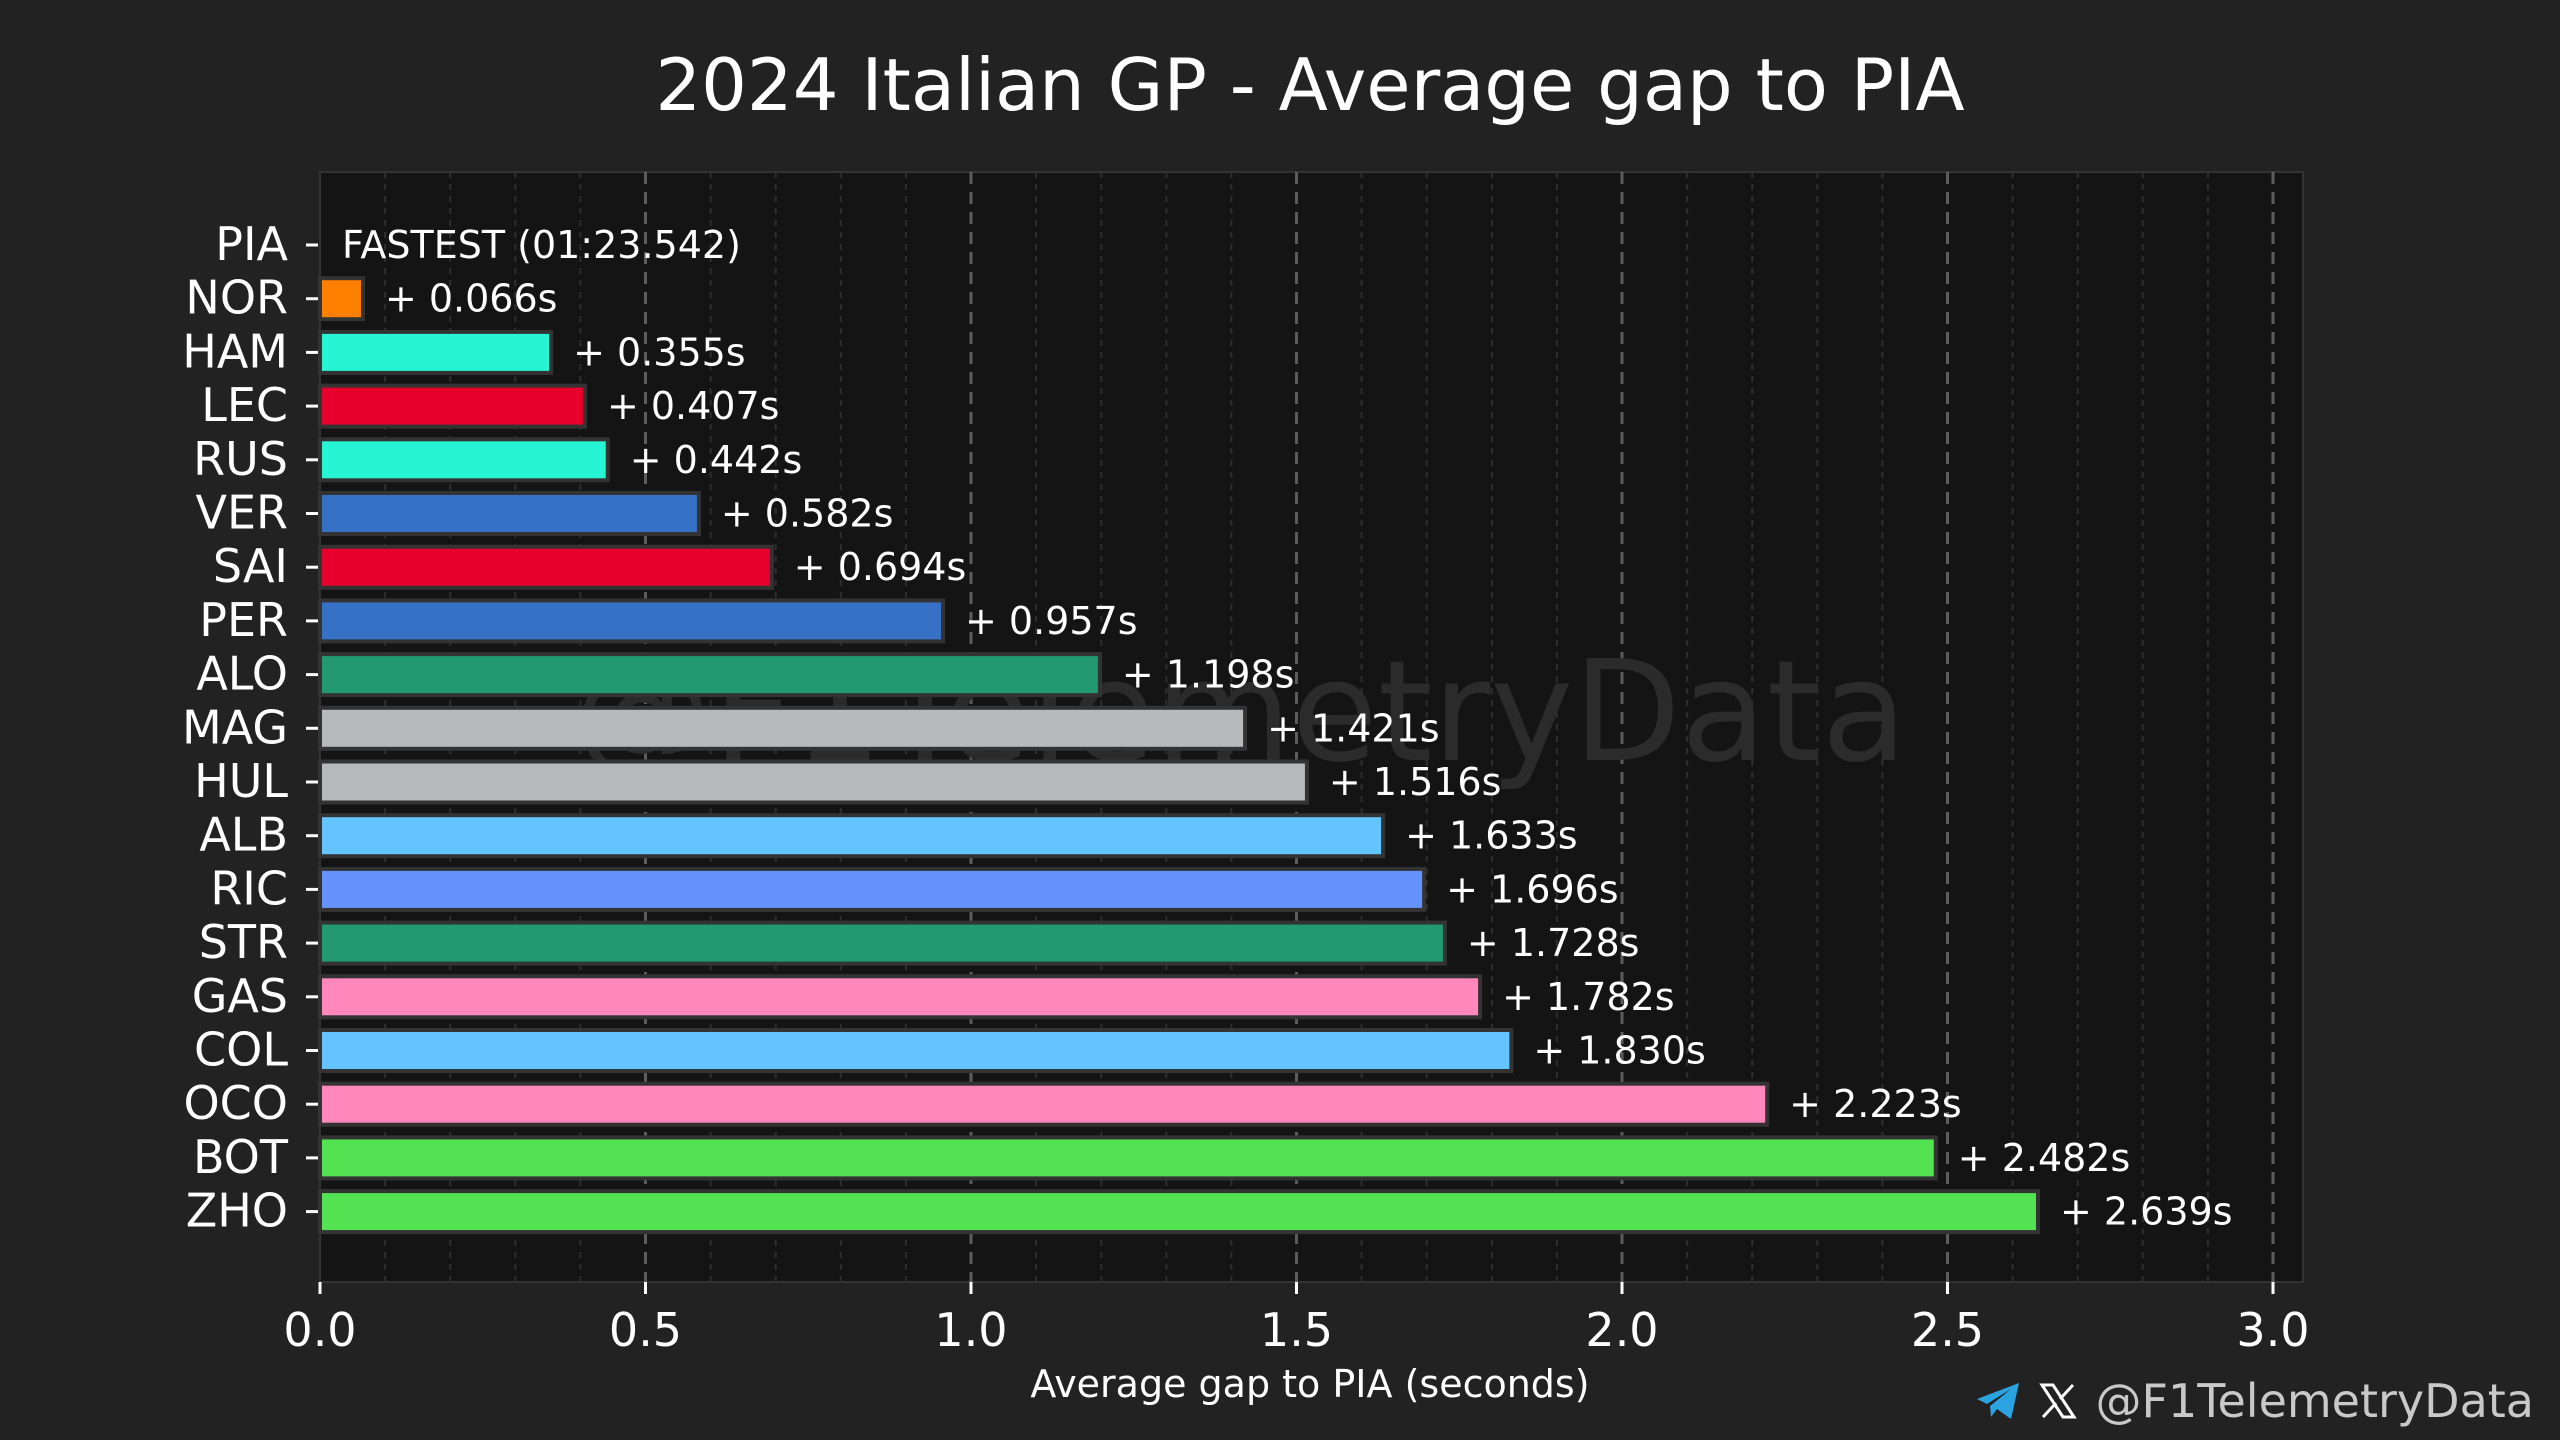 This screenshot has height=1440, width=2560. I want to click on footer: @F1TelemetryData, so click(2254, 1401).